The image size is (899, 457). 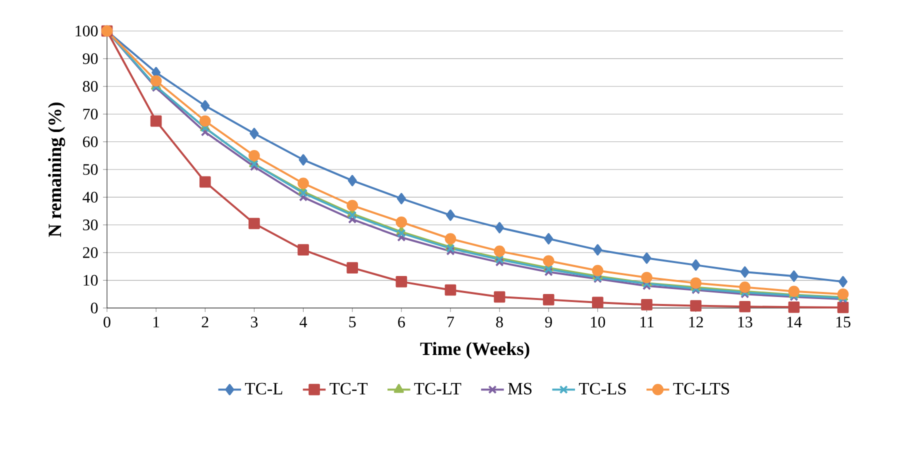 What do you see at coordinates (696, 322) in the screenshot?
I see `x-tick-label: 12` at bounding box center [696, 322].